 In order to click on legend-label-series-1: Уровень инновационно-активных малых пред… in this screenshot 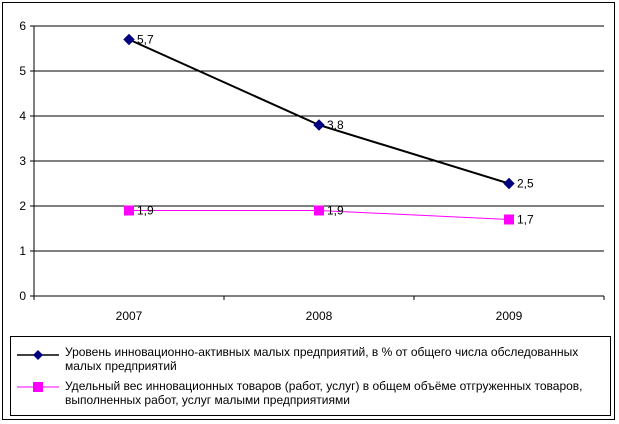, I will do `click(322, 359)`.